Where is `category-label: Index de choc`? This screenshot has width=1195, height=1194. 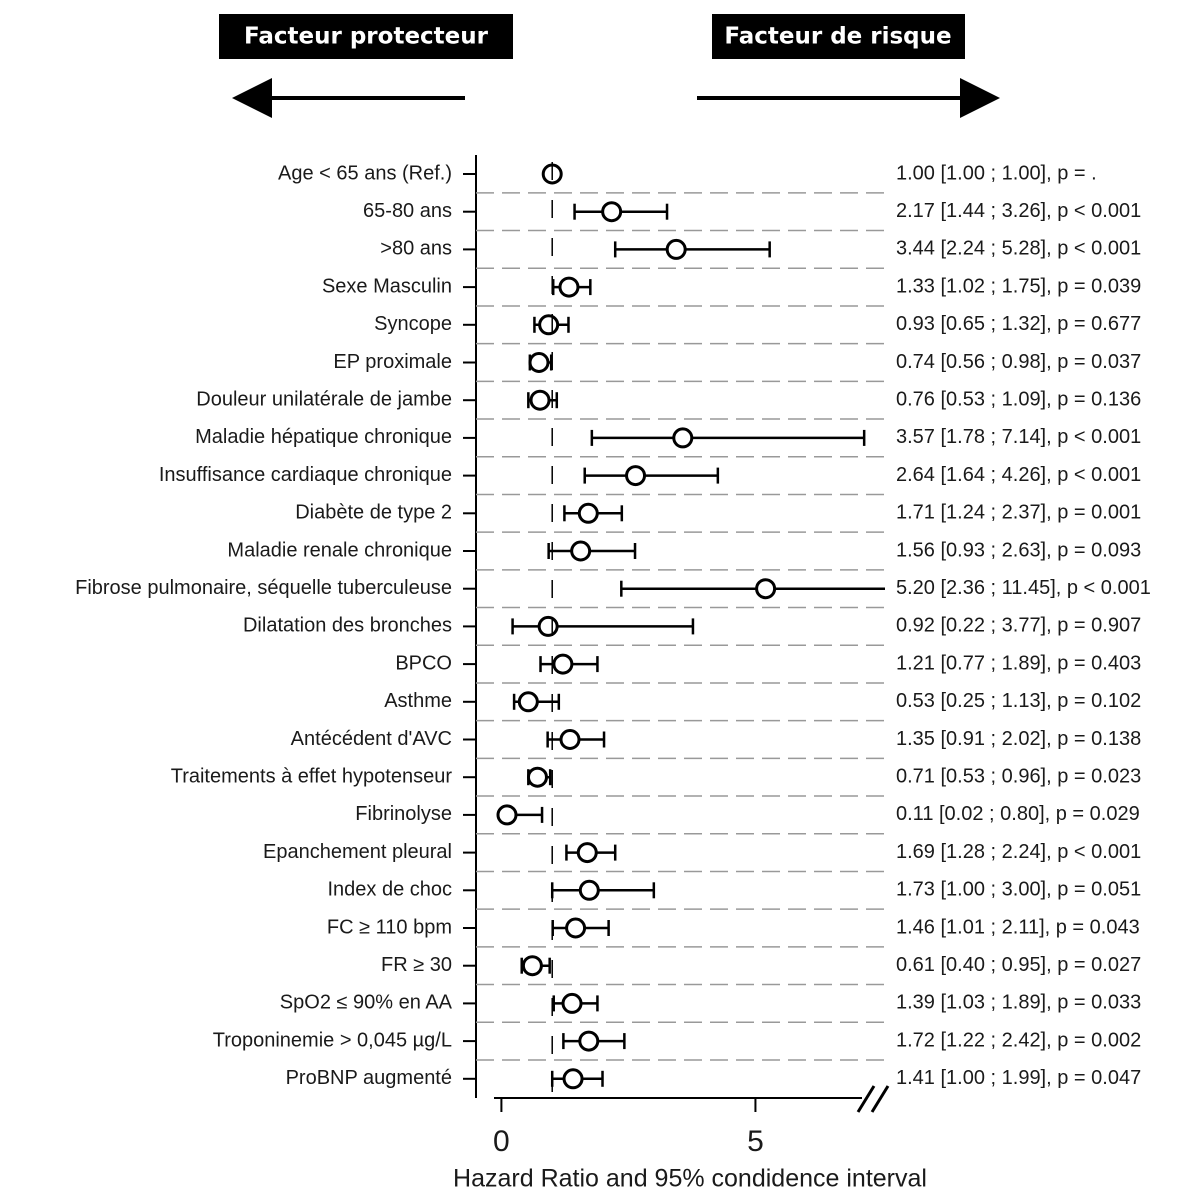
category-label: Index de choc is located at coordinates (389, 890).